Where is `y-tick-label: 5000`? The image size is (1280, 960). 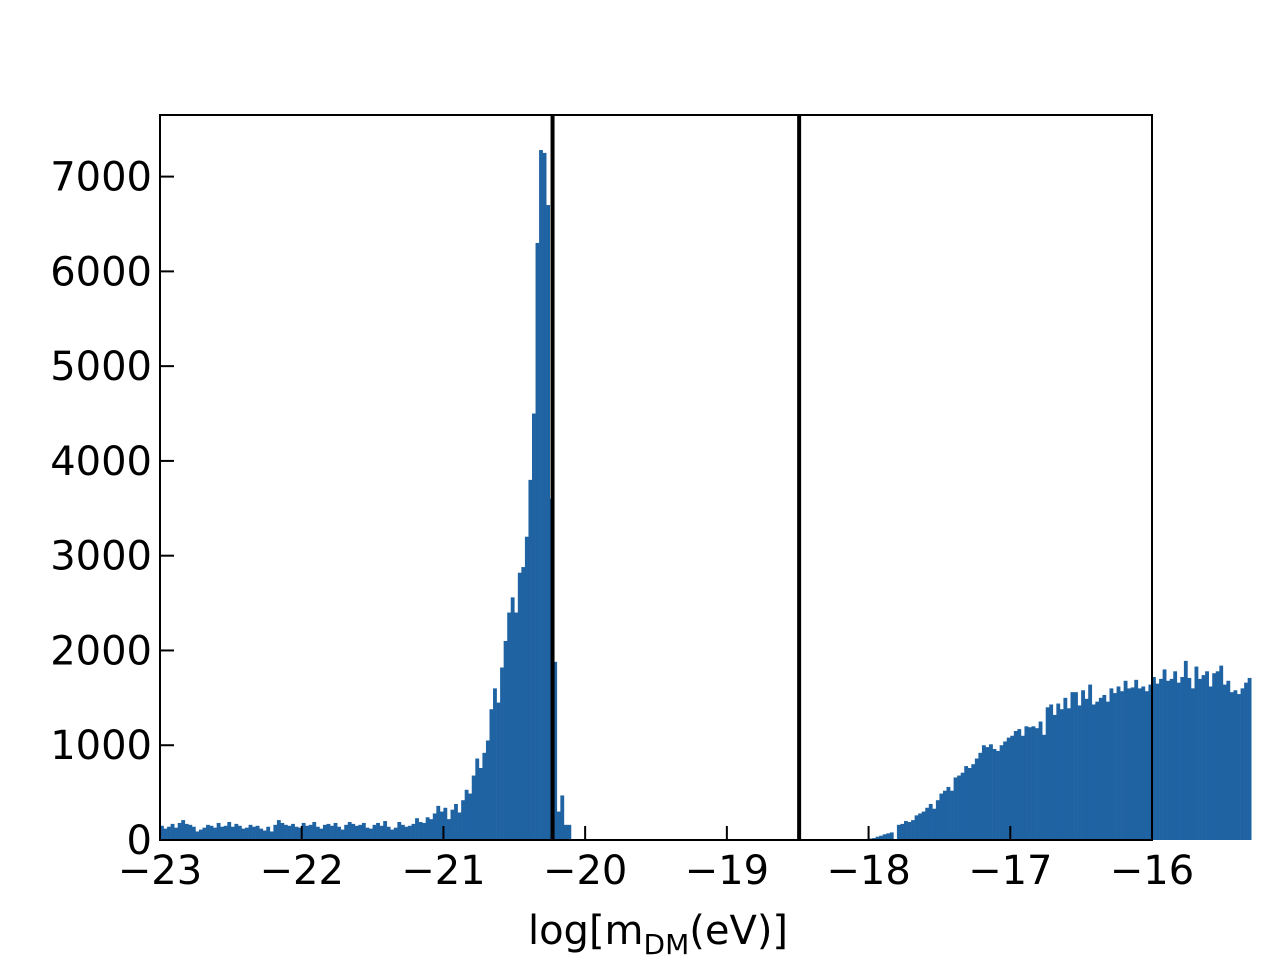
y-tick-label: 5000 is located at coordinates (101, 367).